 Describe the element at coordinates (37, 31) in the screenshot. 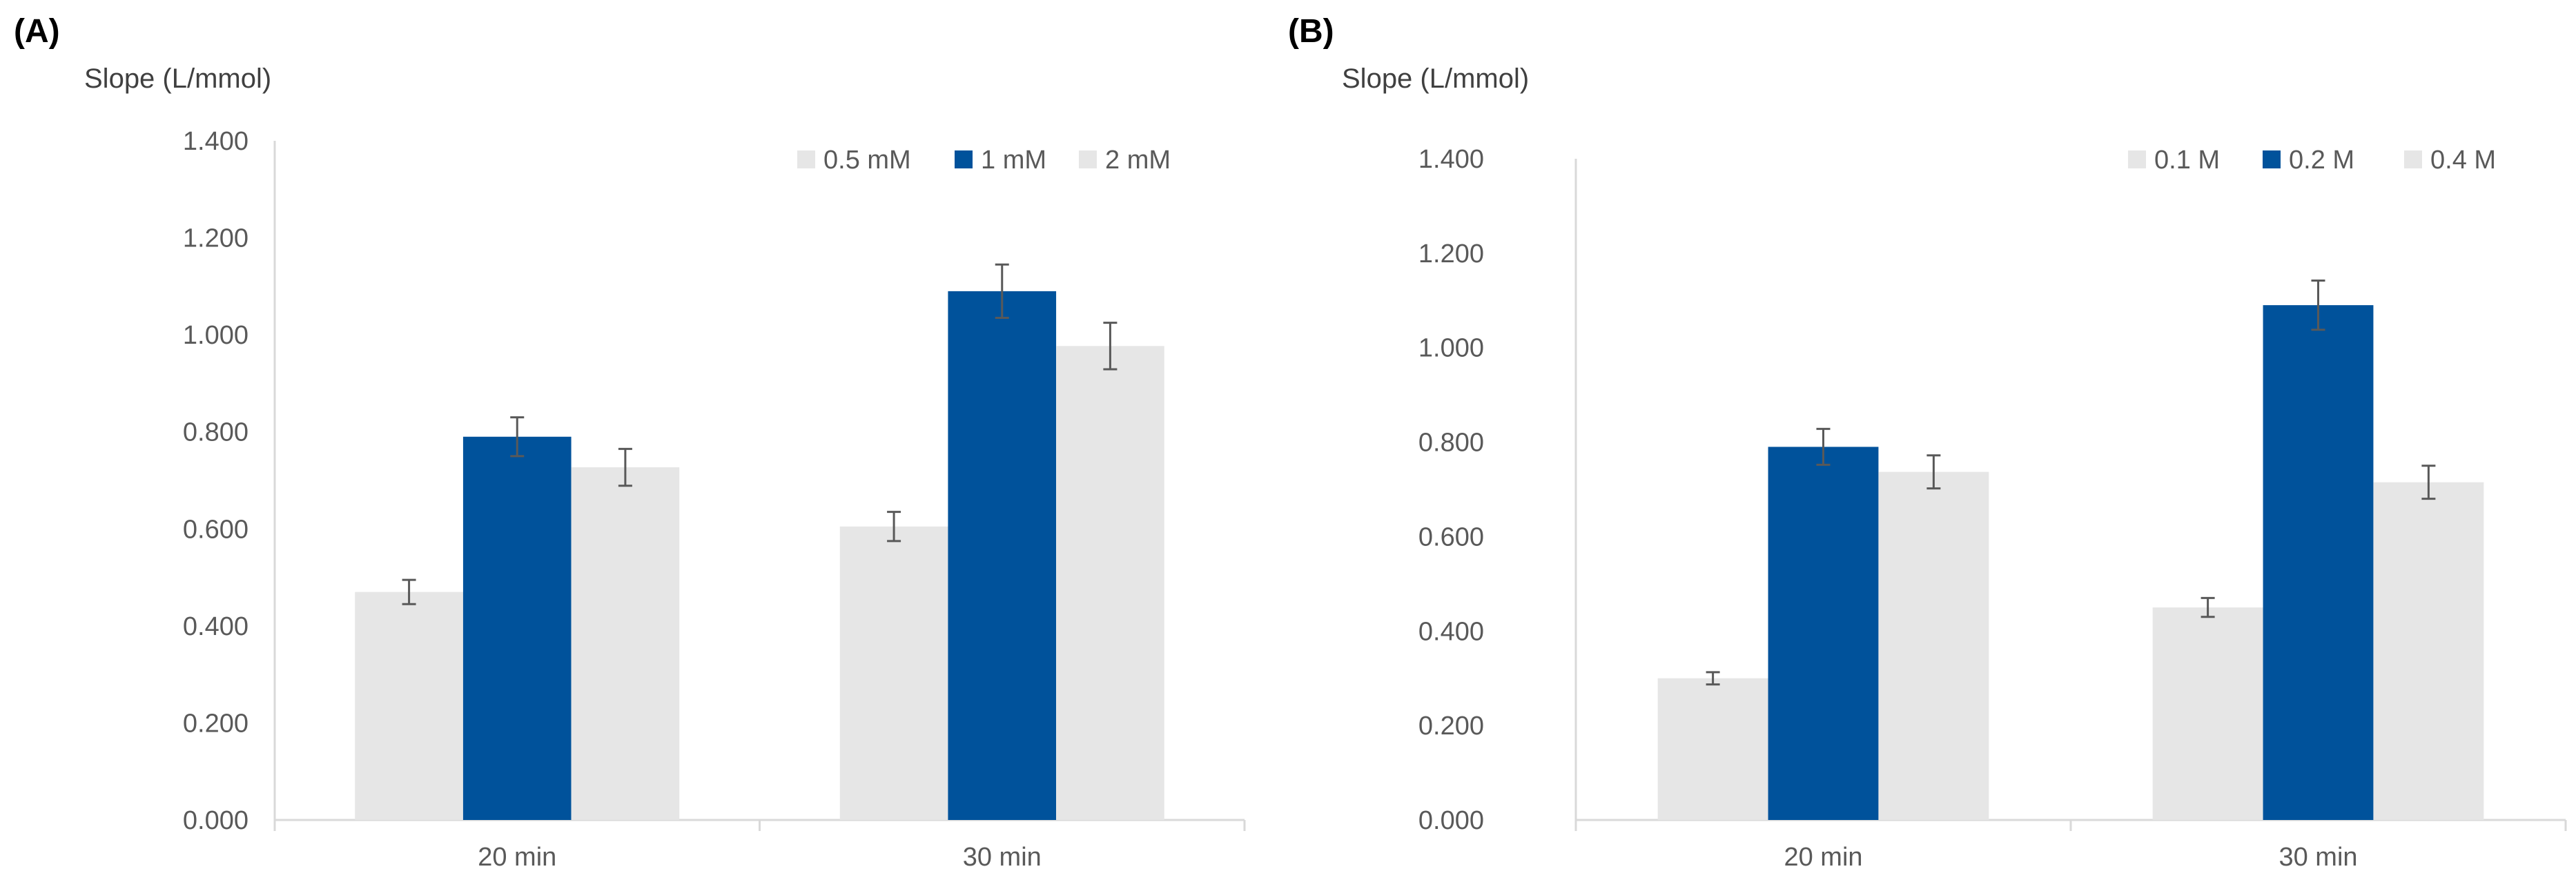

I see `panel-label: (A)` at that location.